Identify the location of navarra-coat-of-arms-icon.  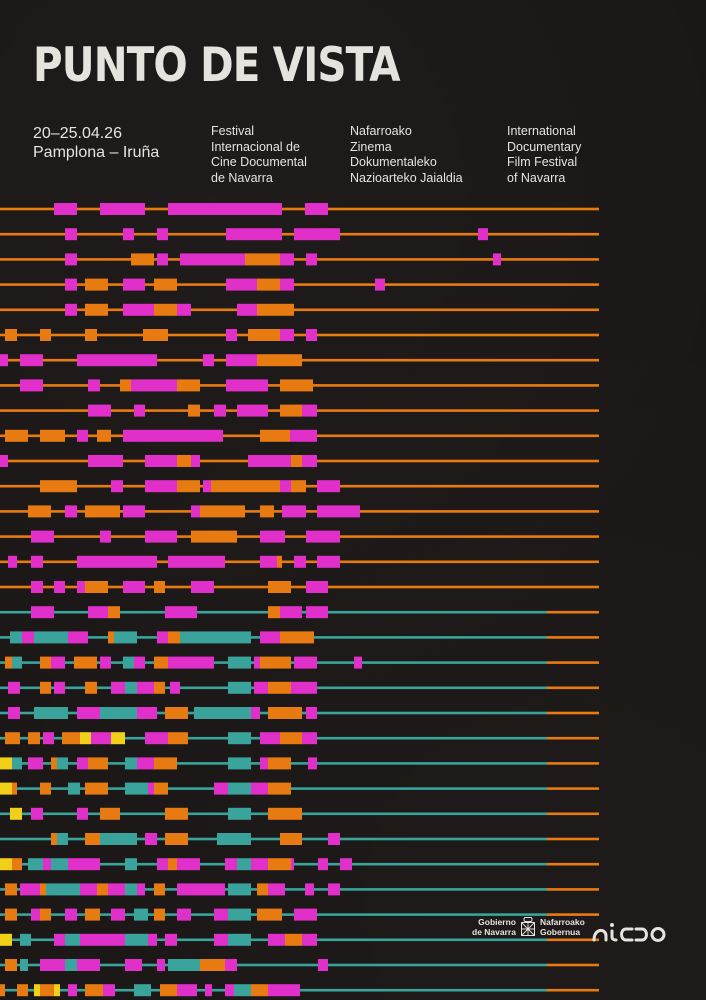
(527, 926).